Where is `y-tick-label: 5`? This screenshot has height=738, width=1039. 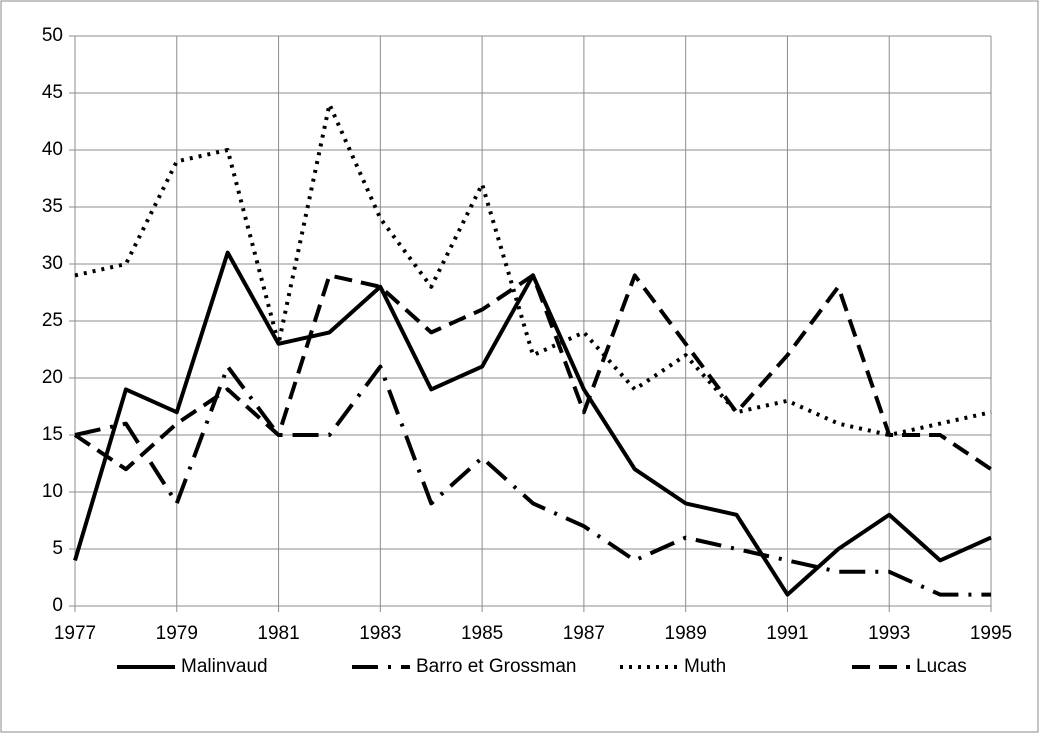 y-tick-label: 5 is located at coordinates (57, 548).